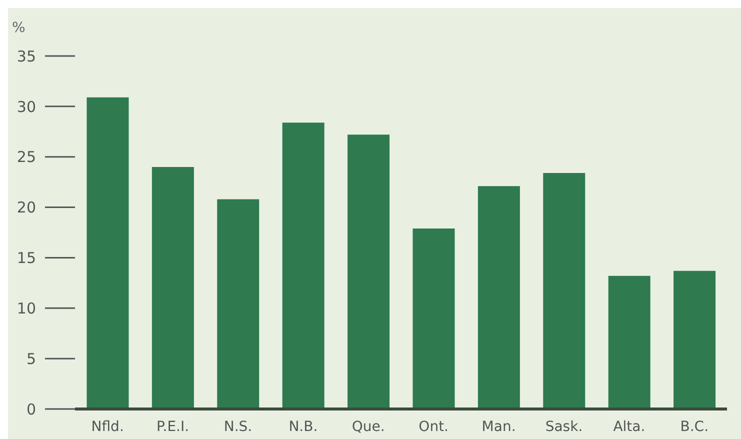 The image size is (741, 439). I want to click on y-tick-label: 25, so click(26, 157).